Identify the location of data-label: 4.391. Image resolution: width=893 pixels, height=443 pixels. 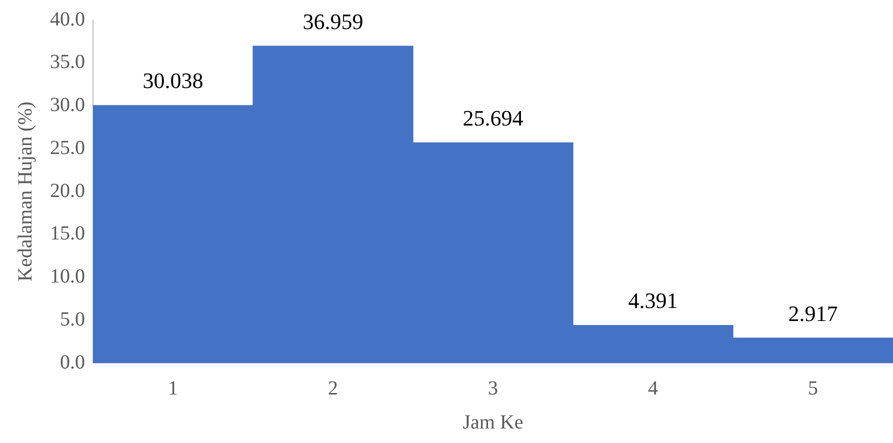
(653, 301).